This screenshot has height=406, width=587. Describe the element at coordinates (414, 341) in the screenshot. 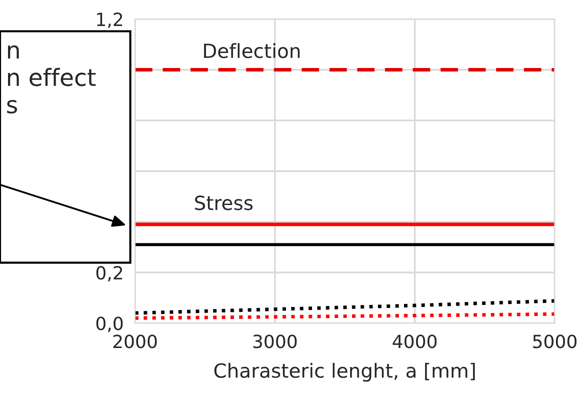

I see `x-tick-label: 4000` at that location.